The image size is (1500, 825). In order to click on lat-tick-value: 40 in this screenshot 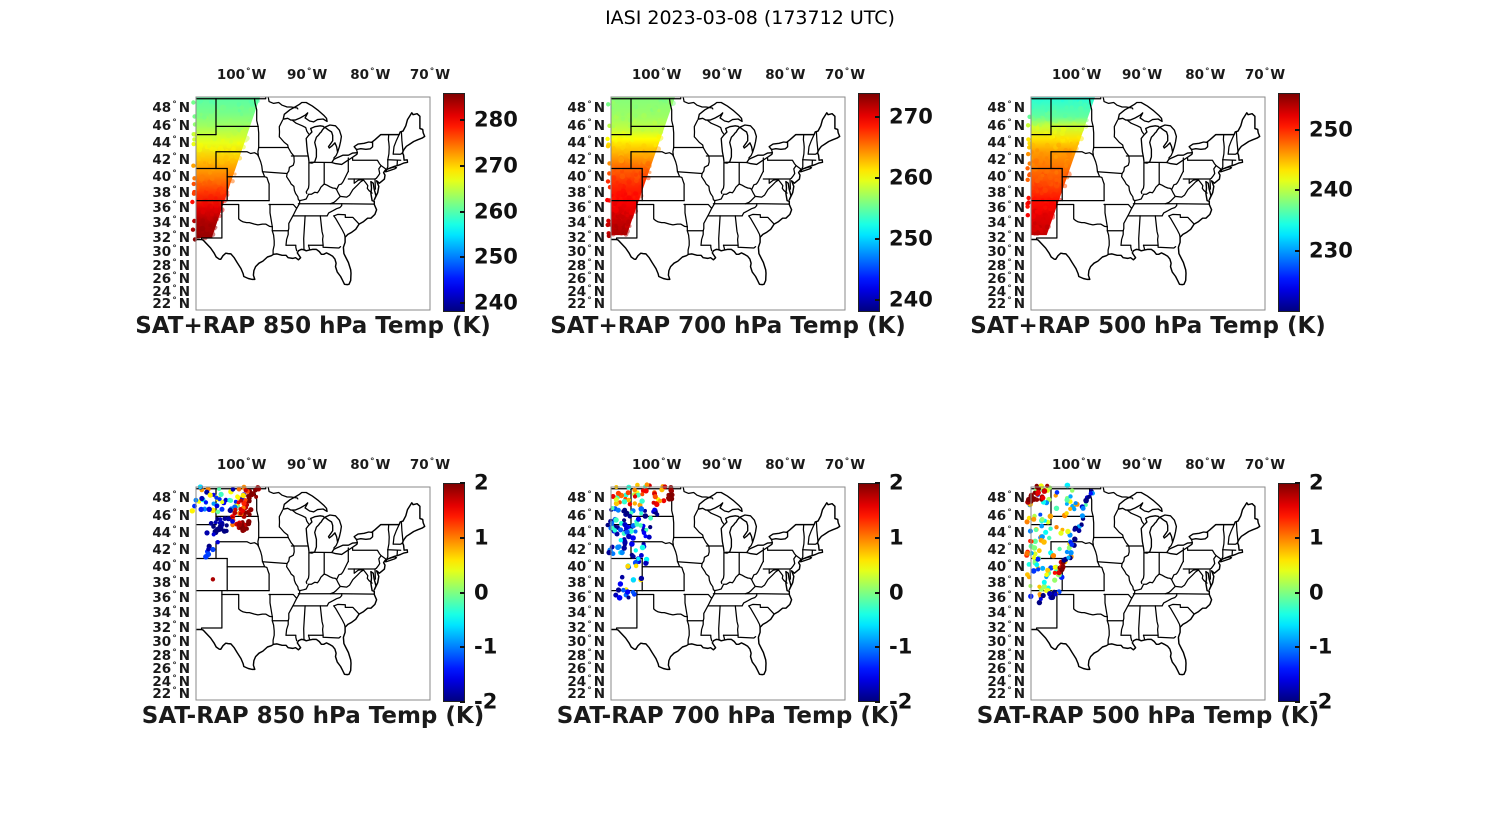, I will do `click(162, 176)`.